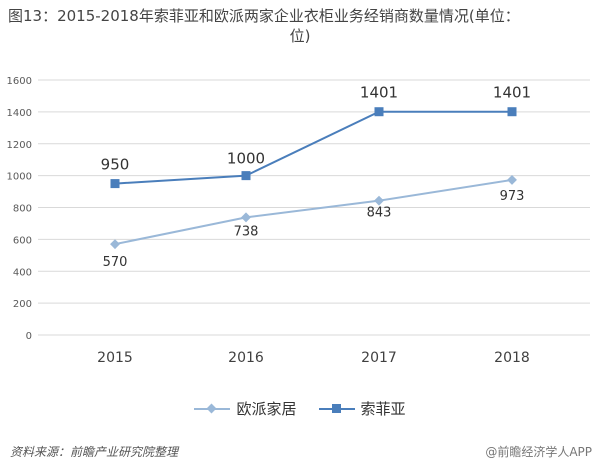 Image resolution: width=600 pixels, height=475 pixels. I want to click on x-tick-label: 2016, so click(246, 358).